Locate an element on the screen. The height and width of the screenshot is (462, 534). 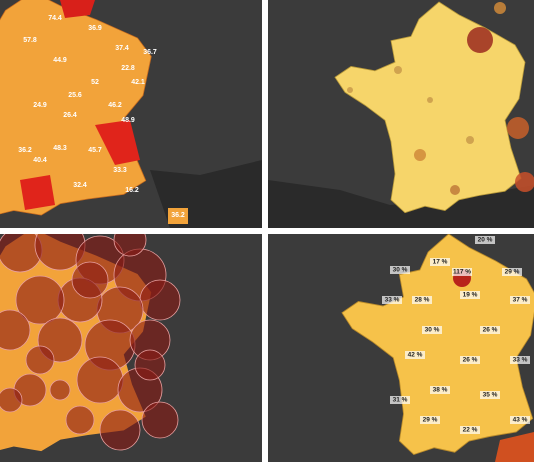
value-label: 48.9 is located at coordinates (128, 120).